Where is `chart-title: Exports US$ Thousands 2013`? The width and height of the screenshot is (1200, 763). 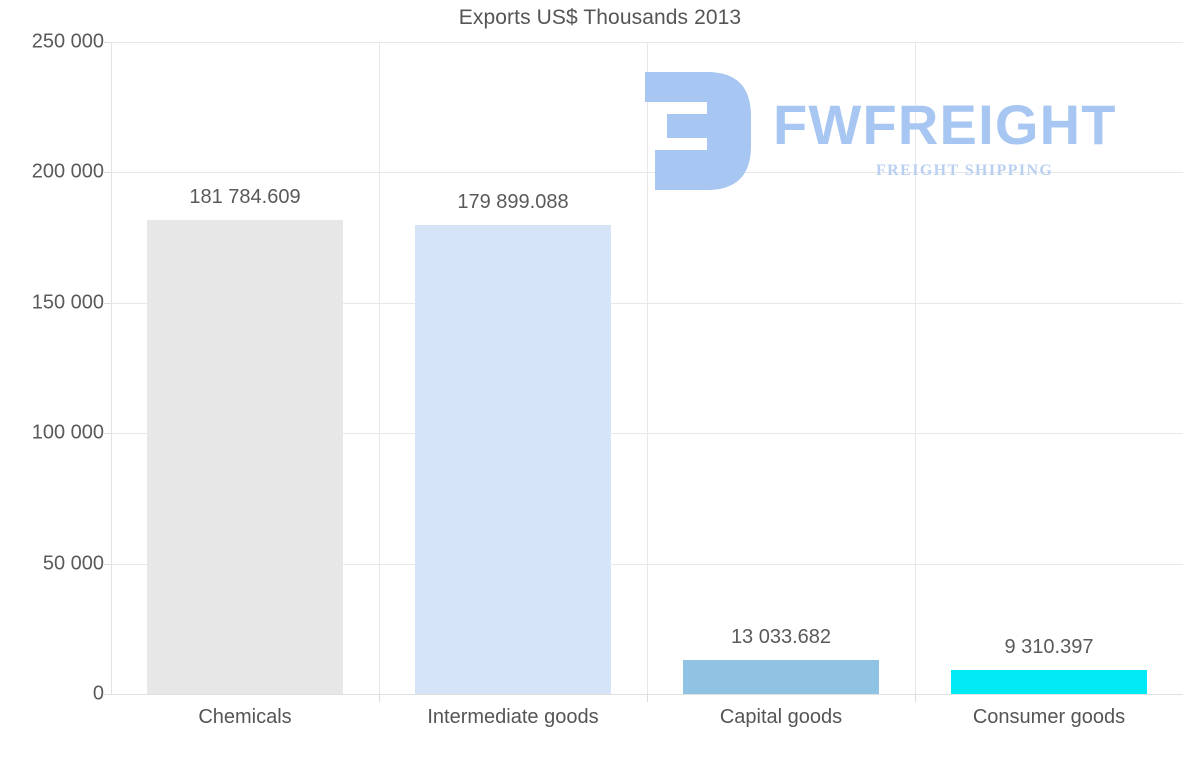
chart-title: Exports US$ Thousands 2013 is located at coordinates (600, 17).